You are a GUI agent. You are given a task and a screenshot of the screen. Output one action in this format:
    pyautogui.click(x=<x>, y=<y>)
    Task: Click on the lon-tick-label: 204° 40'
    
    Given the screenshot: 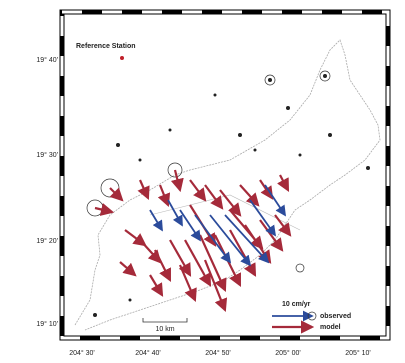 What is the action you would take?
    pyautogui.click(x=148, y=353)
    